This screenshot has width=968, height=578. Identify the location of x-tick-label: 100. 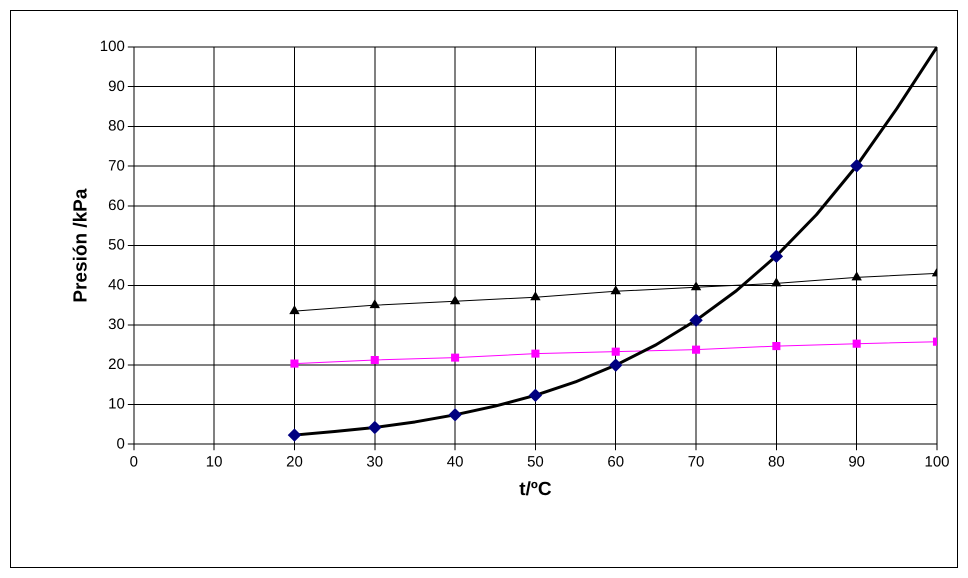
(937, 461).